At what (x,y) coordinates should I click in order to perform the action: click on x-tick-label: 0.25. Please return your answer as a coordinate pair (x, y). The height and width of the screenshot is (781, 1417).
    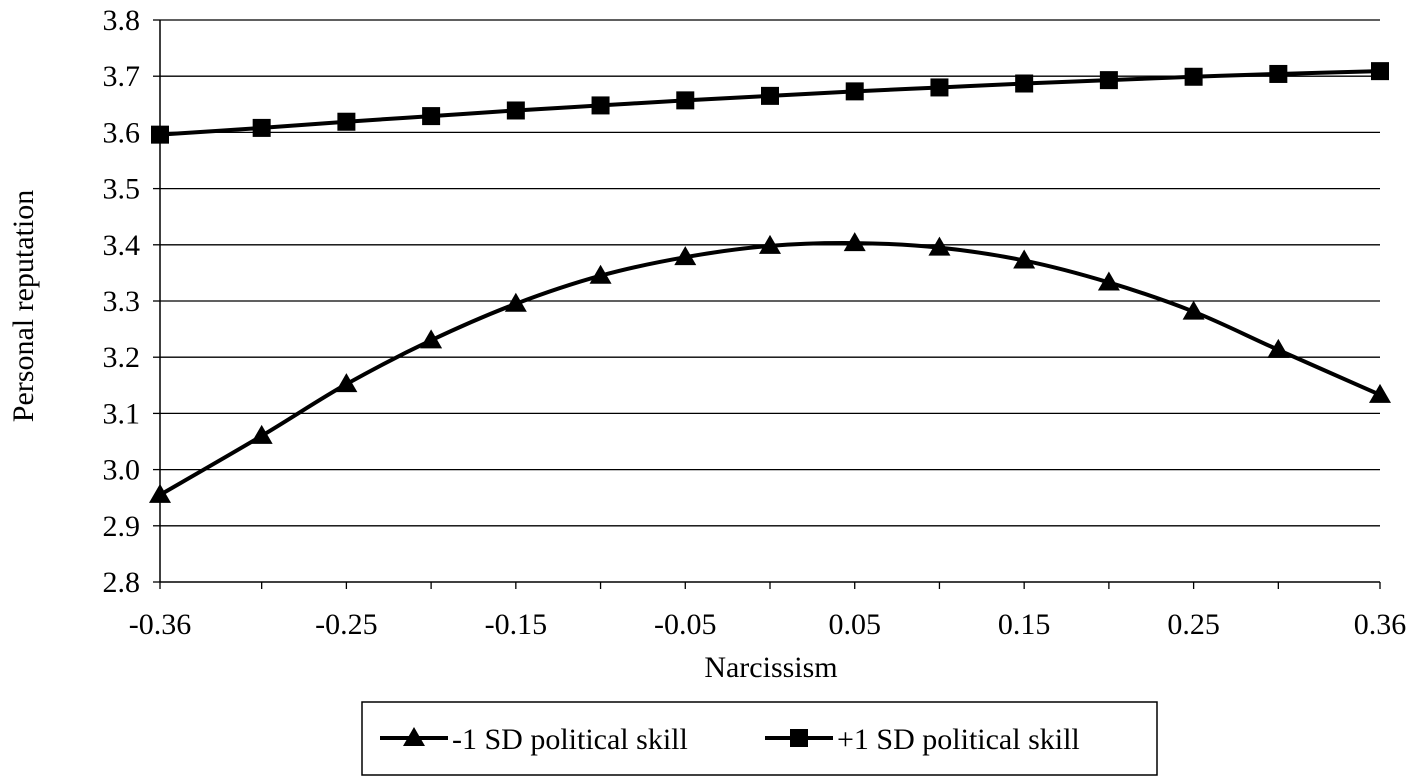
    Looking at the image, I should click on (1193, 624).